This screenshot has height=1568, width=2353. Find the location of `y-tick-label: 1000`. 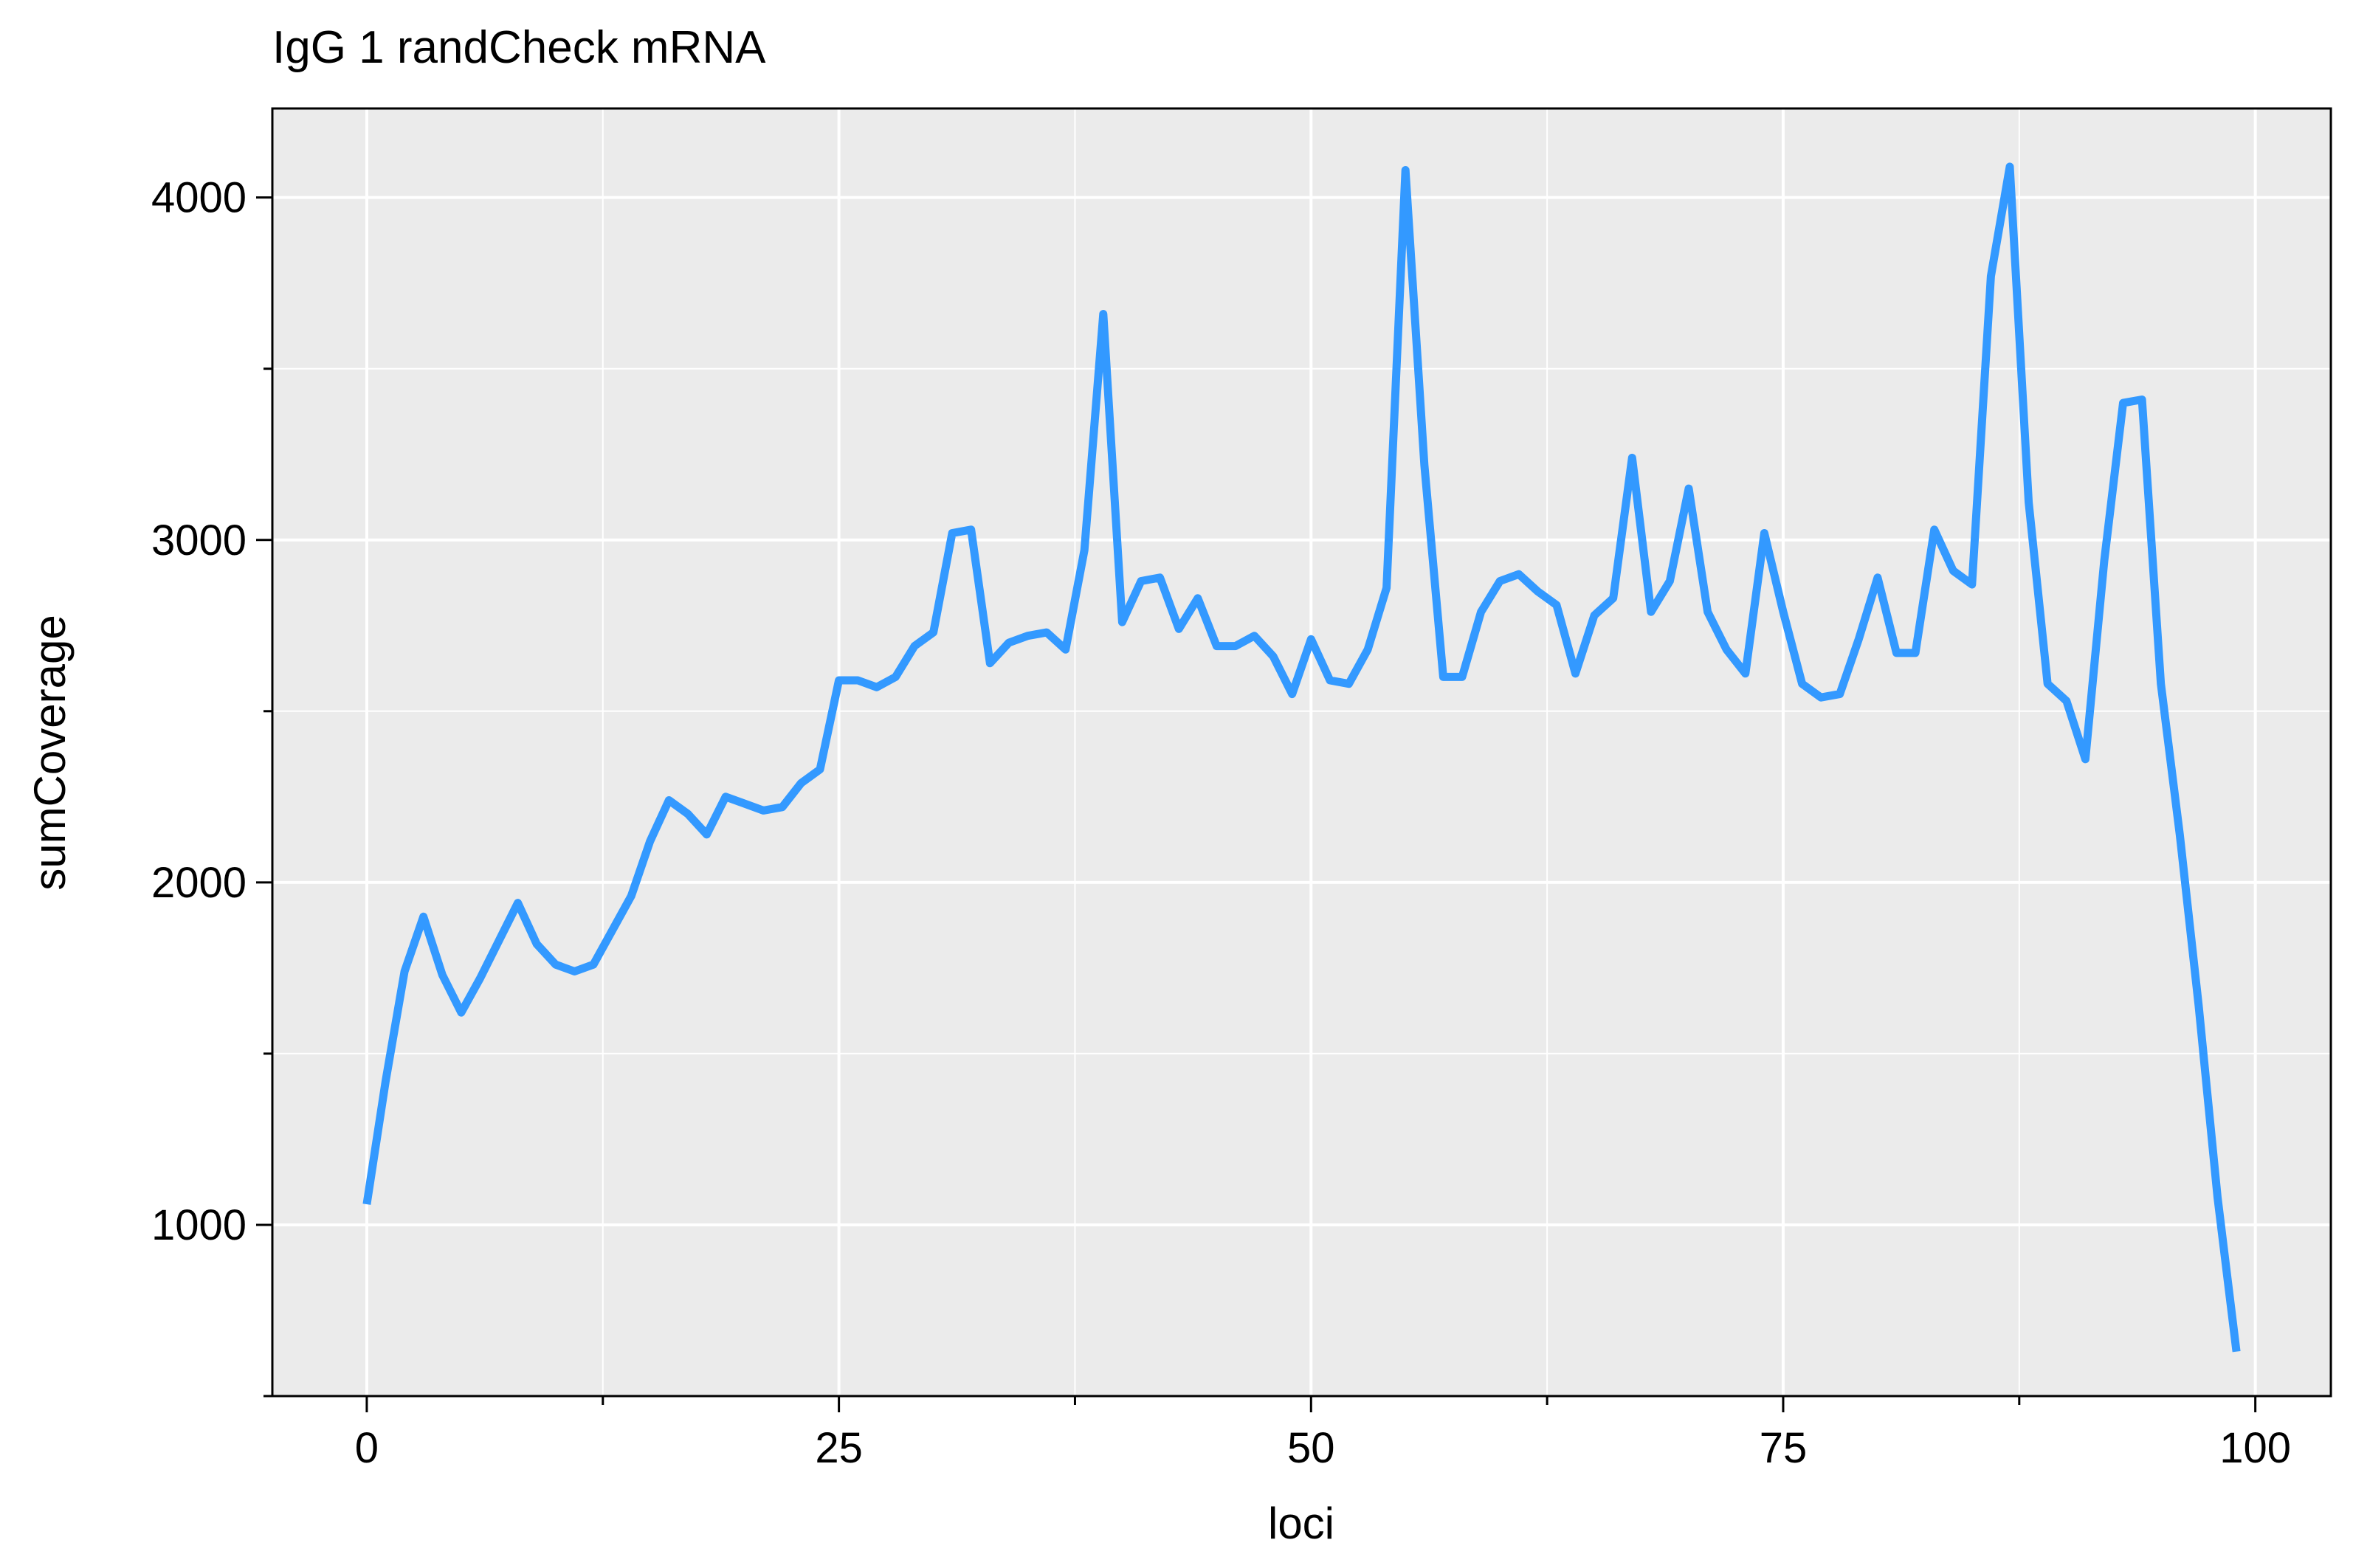

y-tick-label: 1000 is located at coordinates (199, 1225).